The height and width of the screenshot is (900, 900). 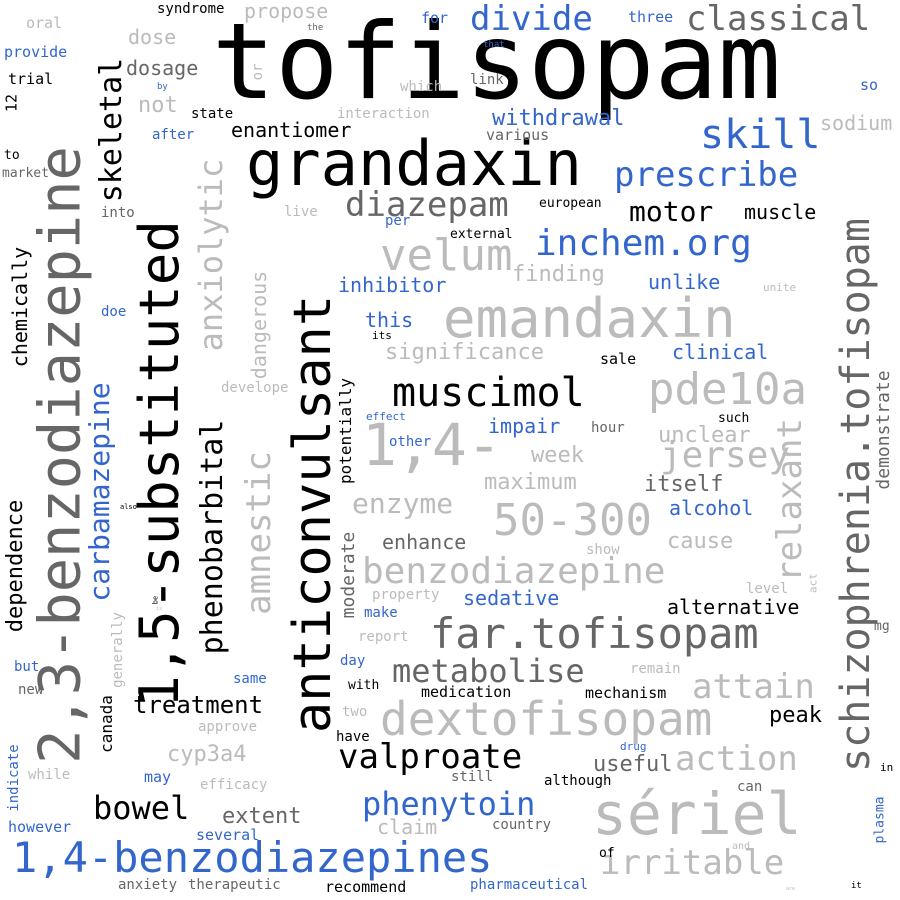 What do you see at coordinates (383, 114) in the screenshot?
I see `word-cloud-word: interaction` at bounding box center [383, 114].